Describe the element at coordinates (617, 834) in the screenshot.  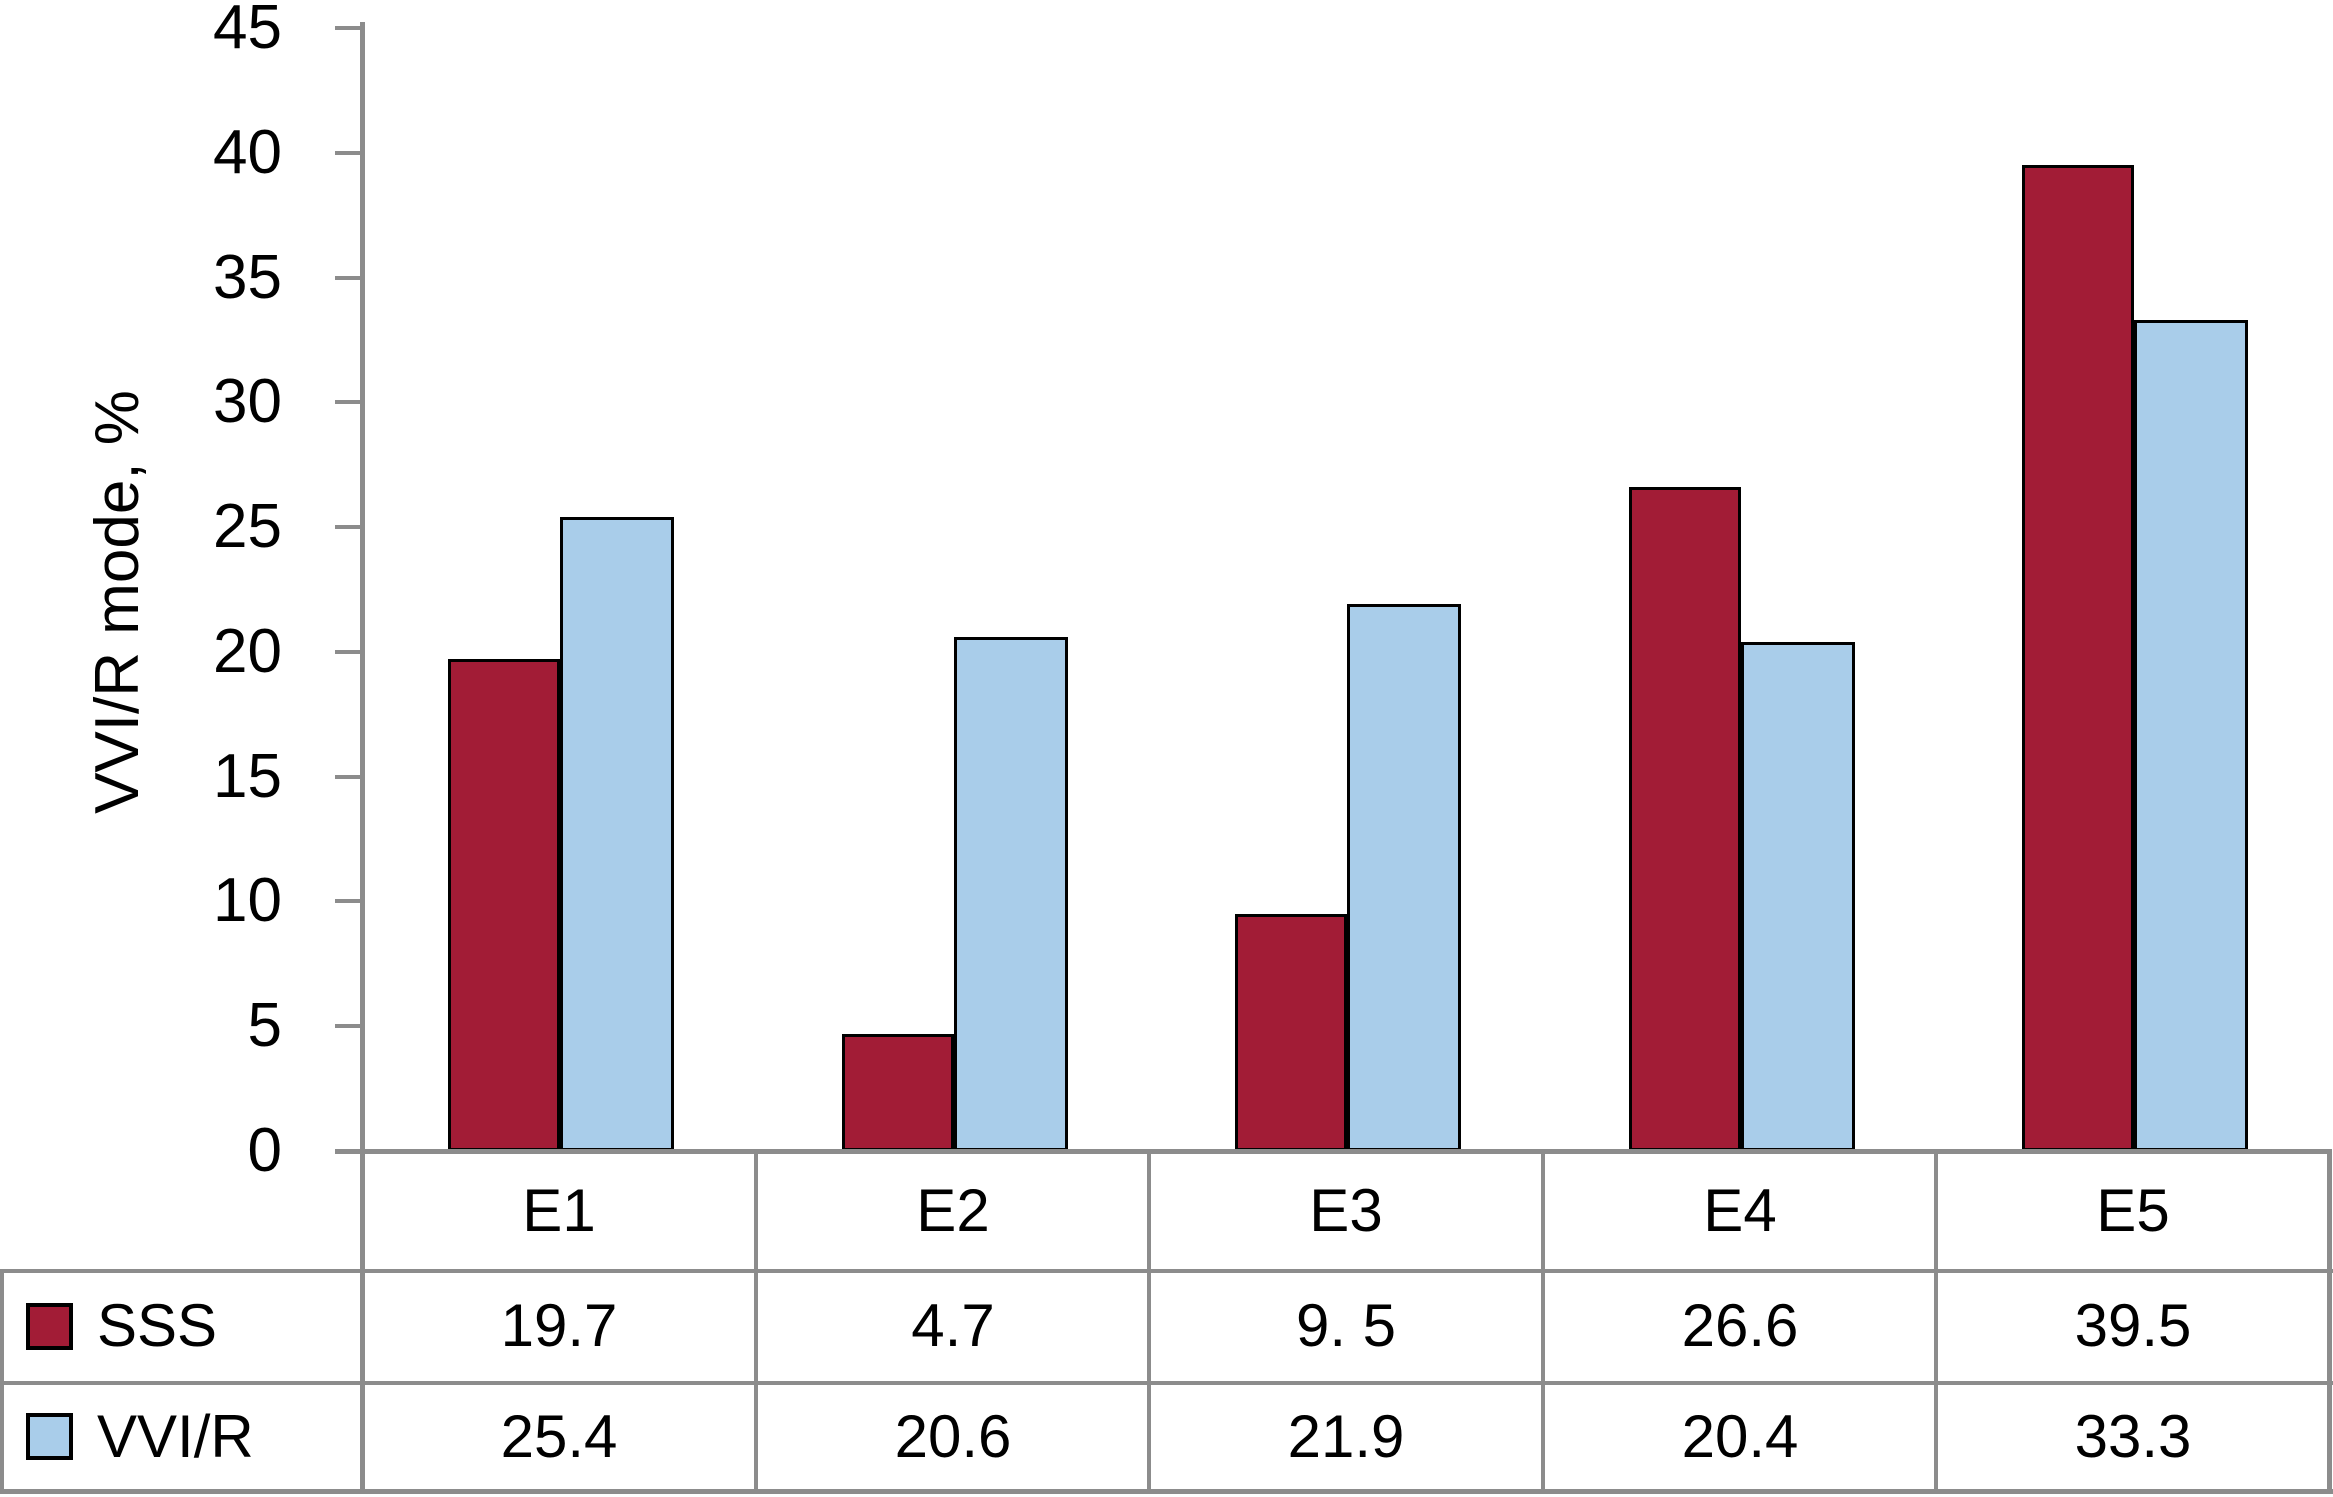
I see `bar-vvir-e1` at that location.